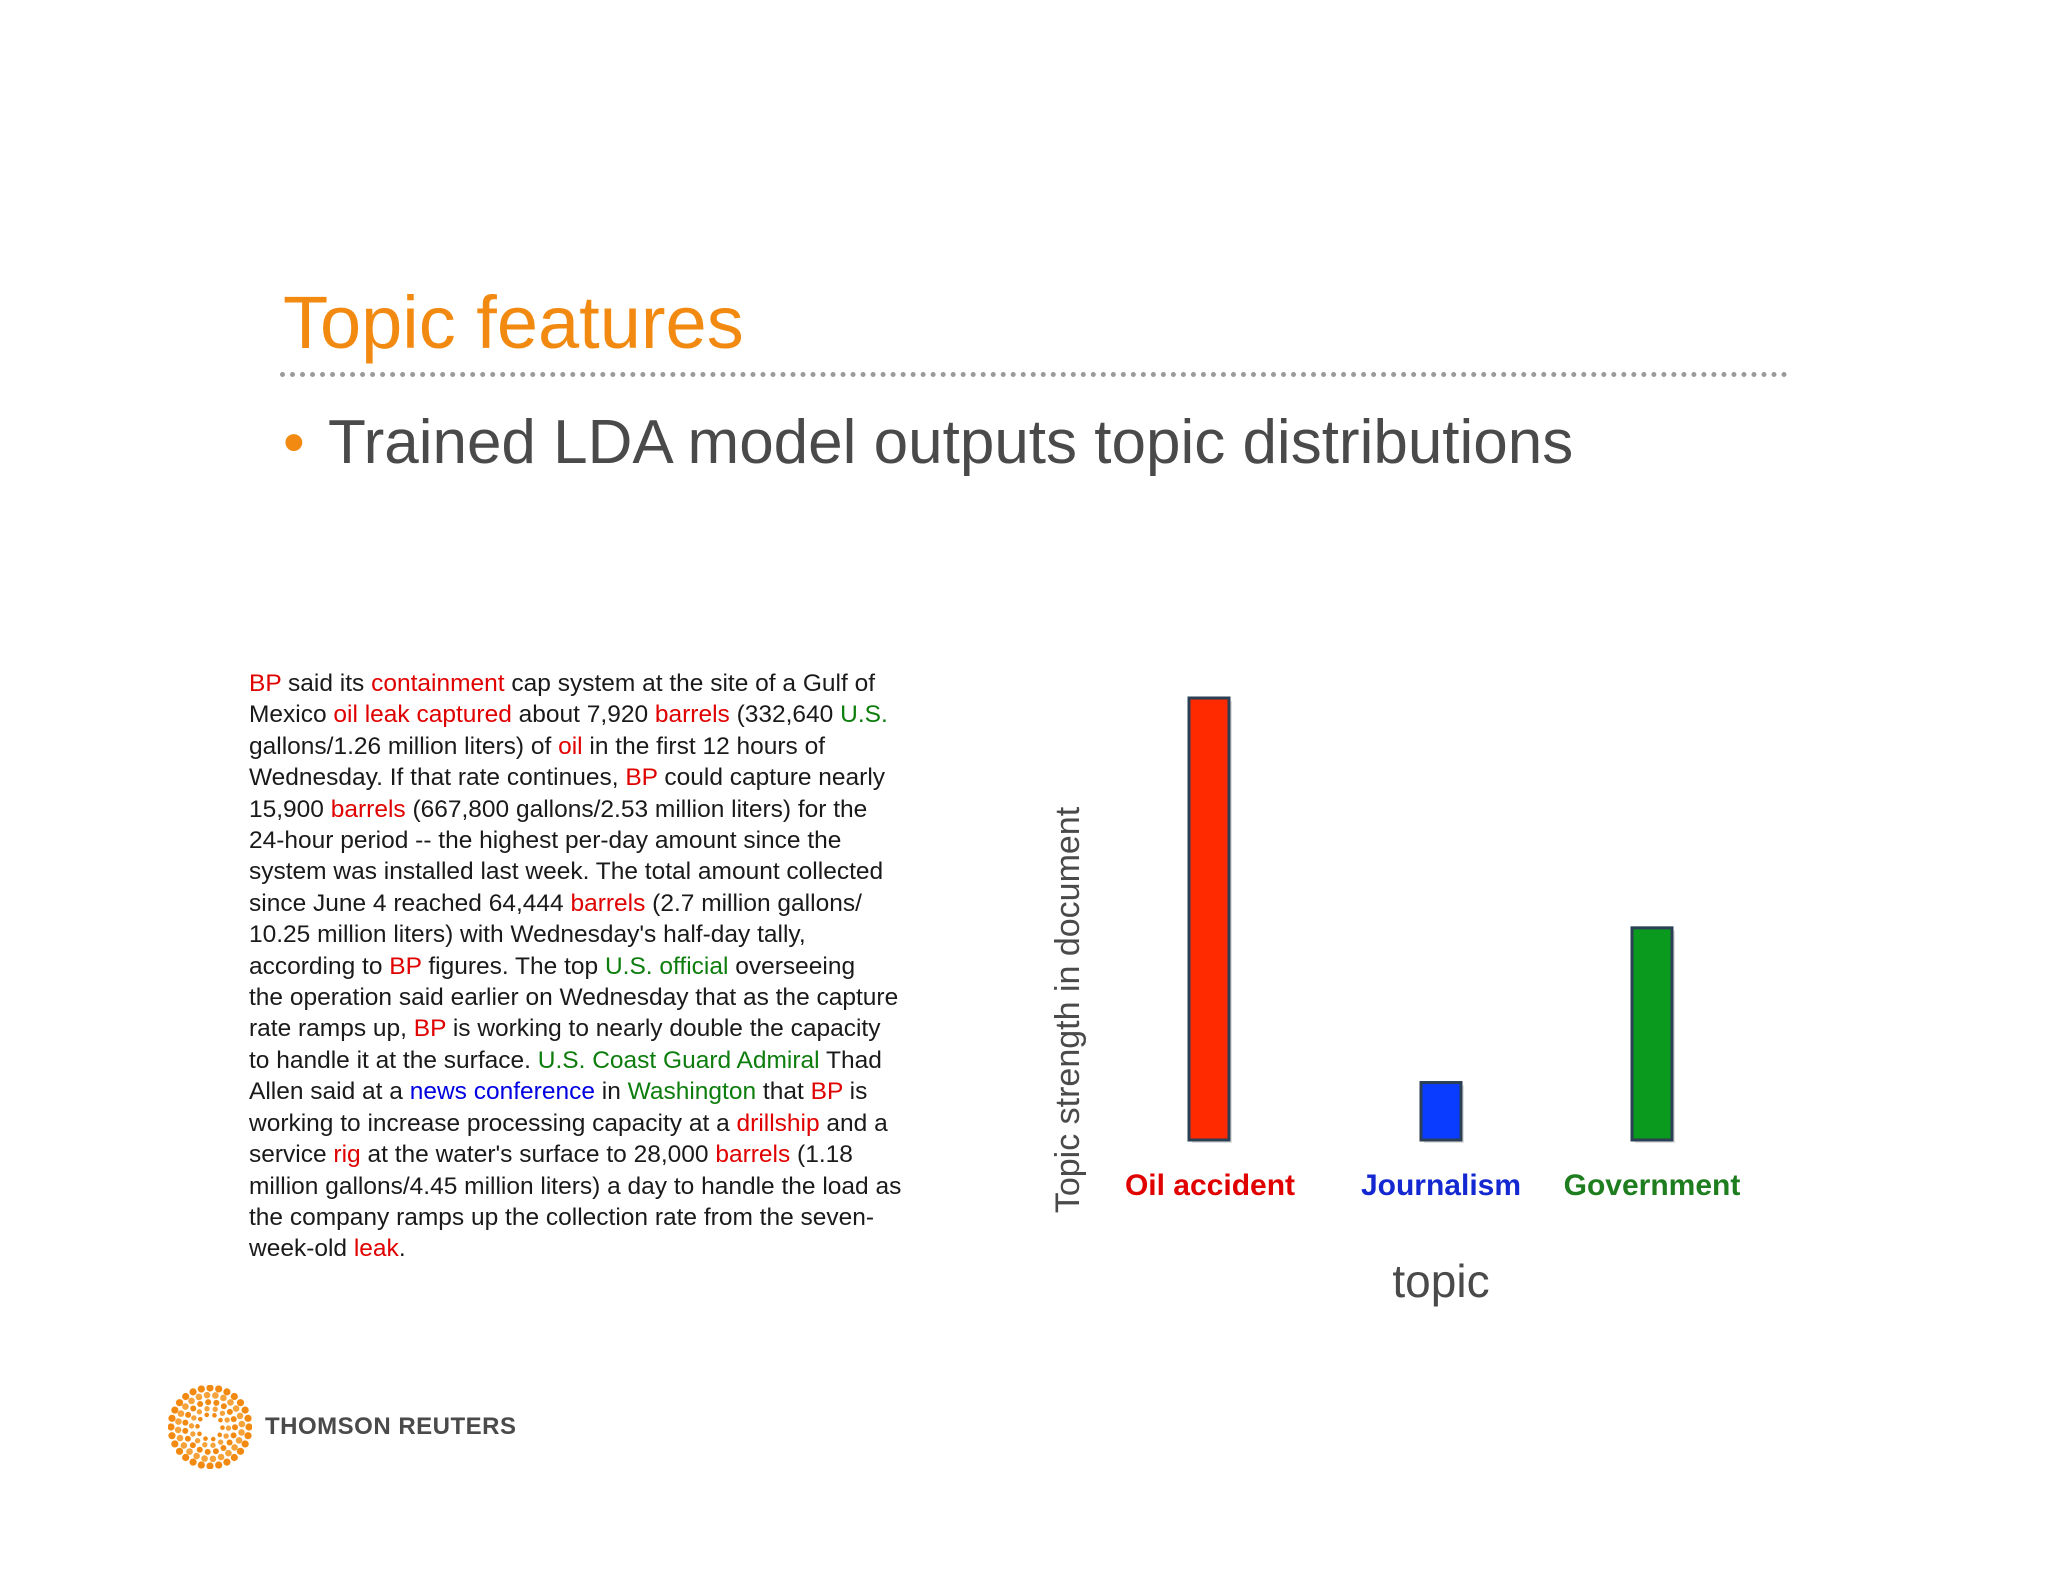  What do you see at coordinates (690, 683) in the screenshot?
I see `article-fragment: cap system at the site of a Gulf of` at bounding box center [690, 683].